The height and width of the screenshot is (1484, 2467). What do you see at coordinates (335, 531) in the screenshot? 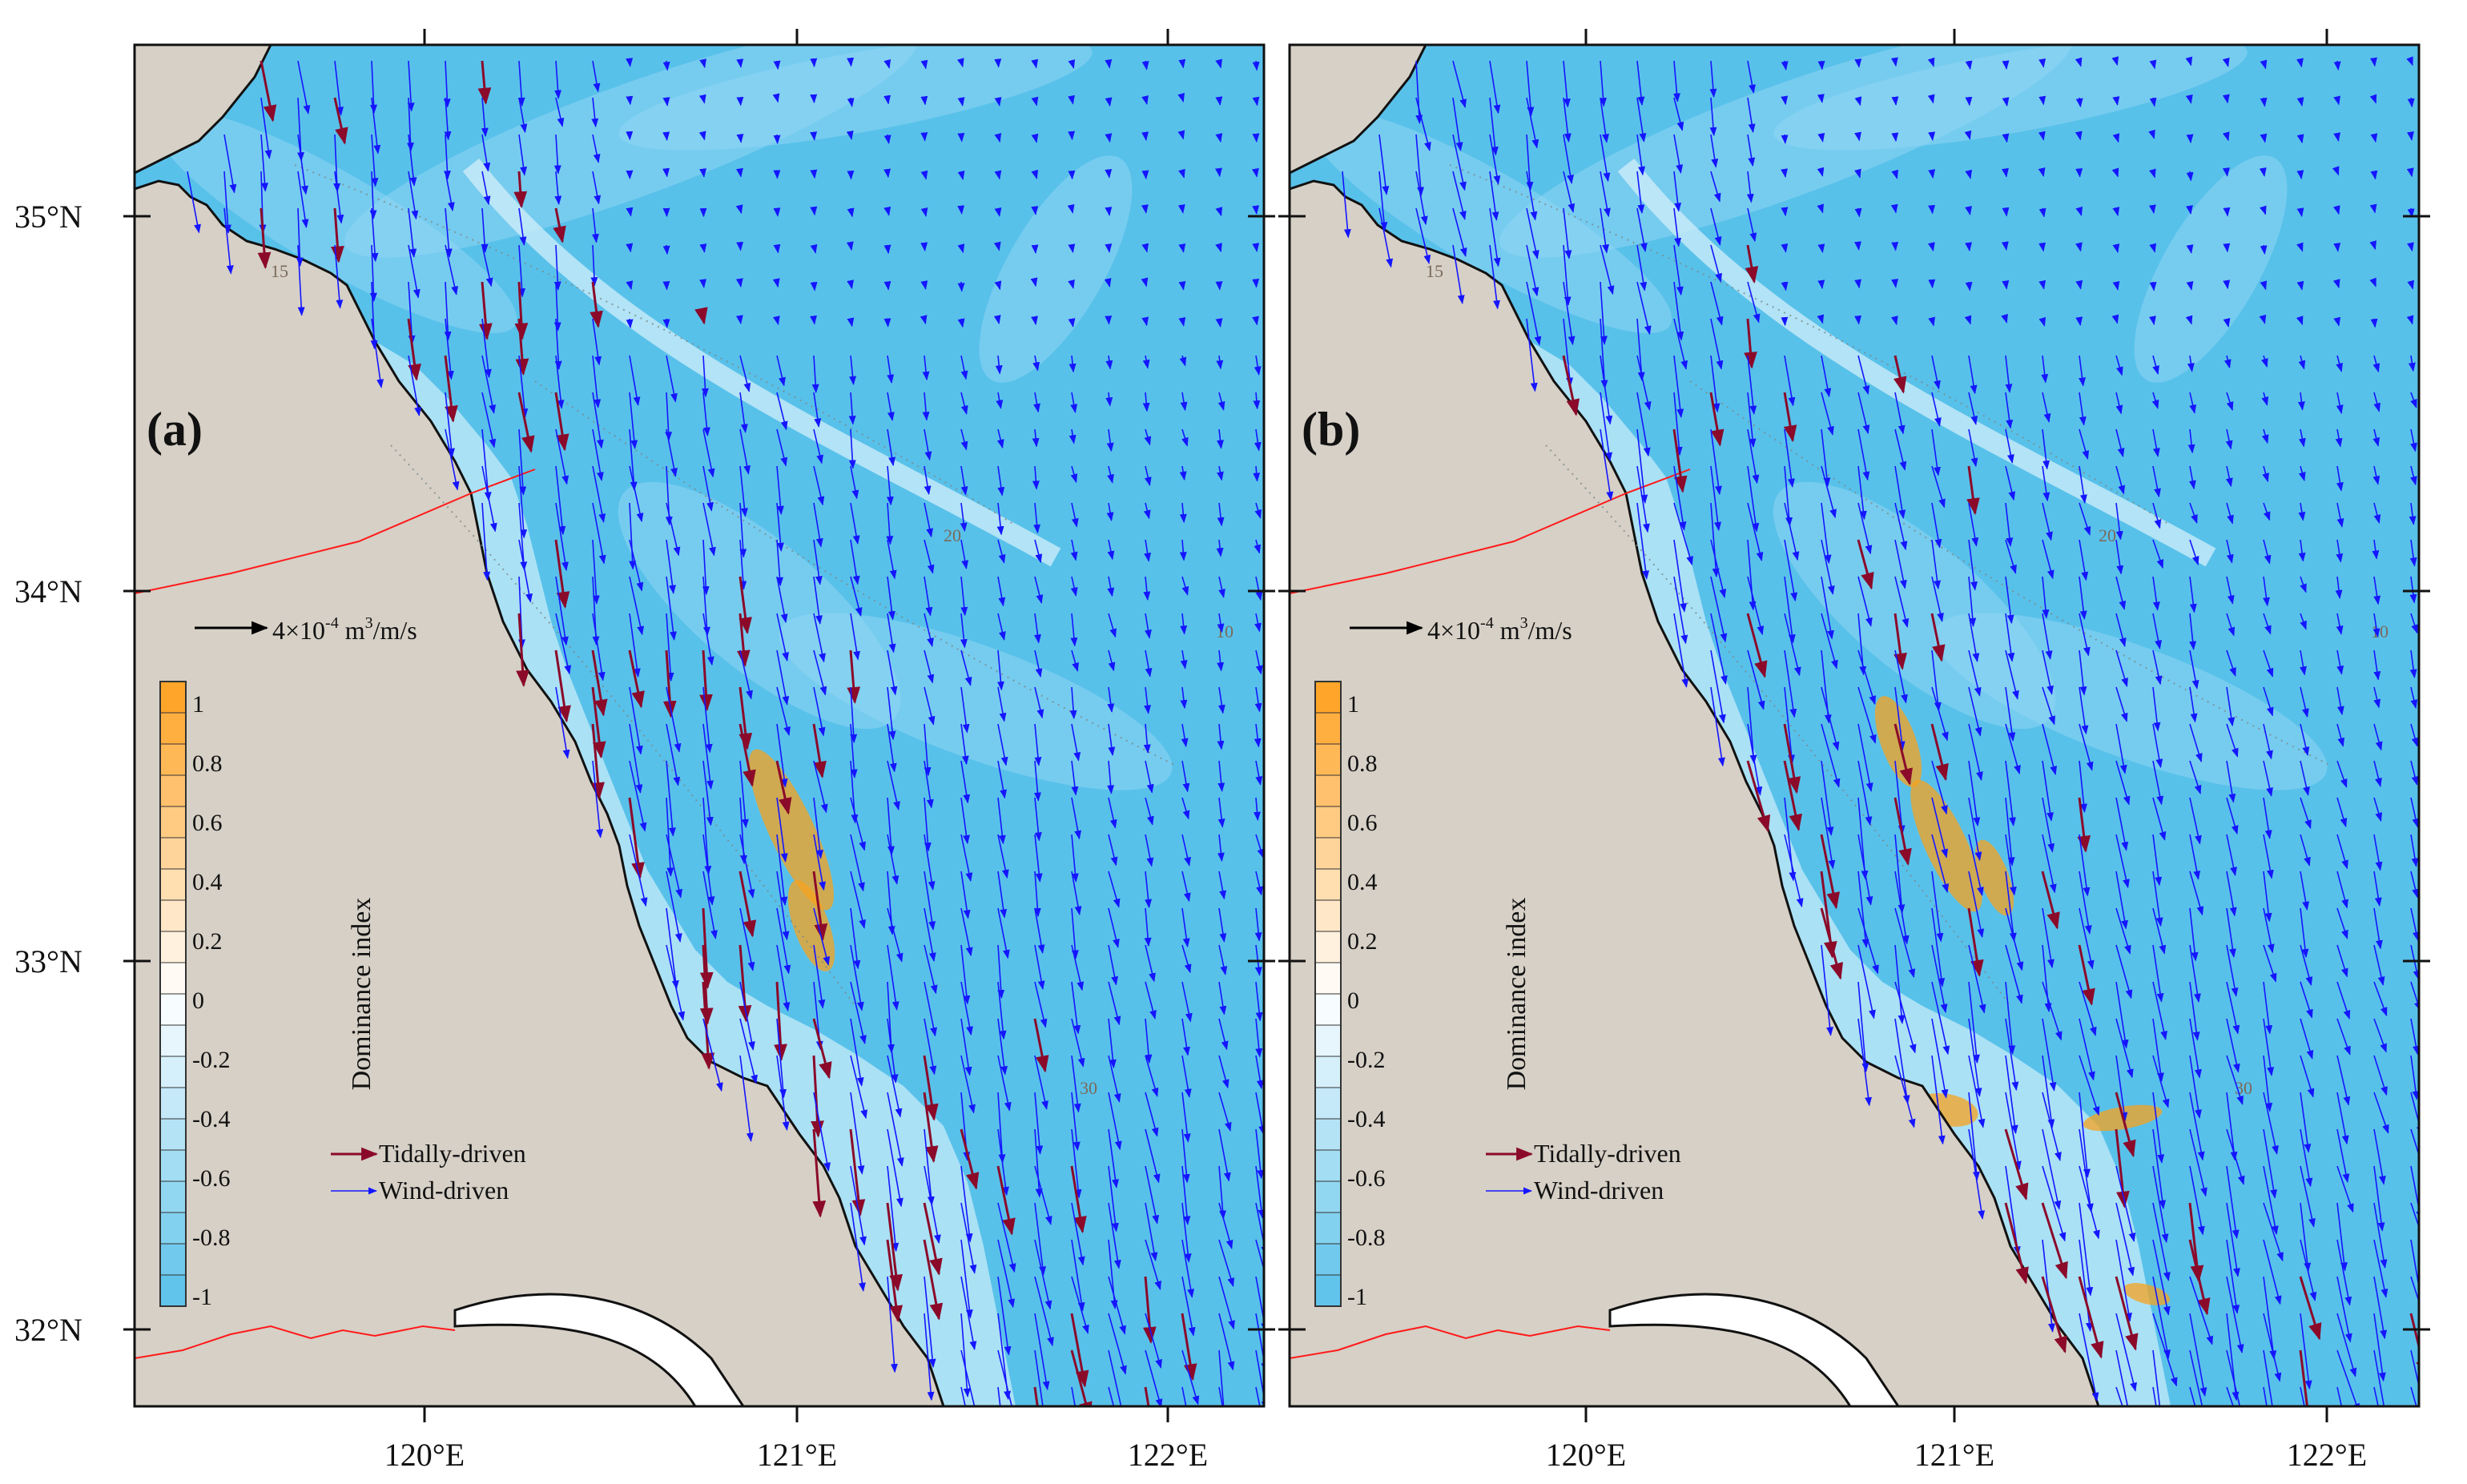
I see `province-boundary-north` at bounding box center [335, 531].